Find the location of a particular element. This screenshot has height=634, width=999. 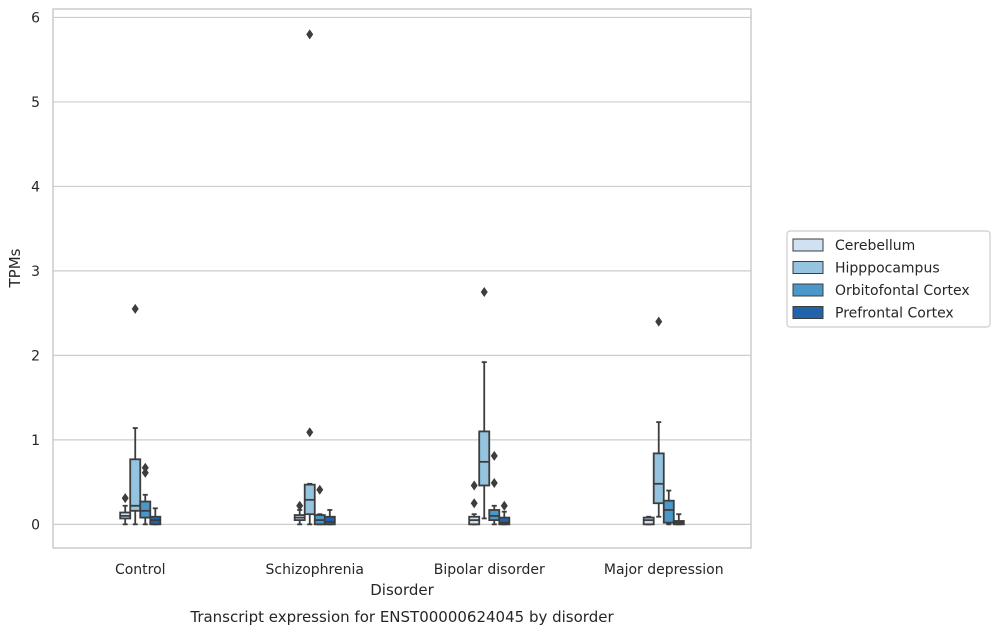

legend-label: Orbitofontal Cortex is located at coordinates (902, 291).